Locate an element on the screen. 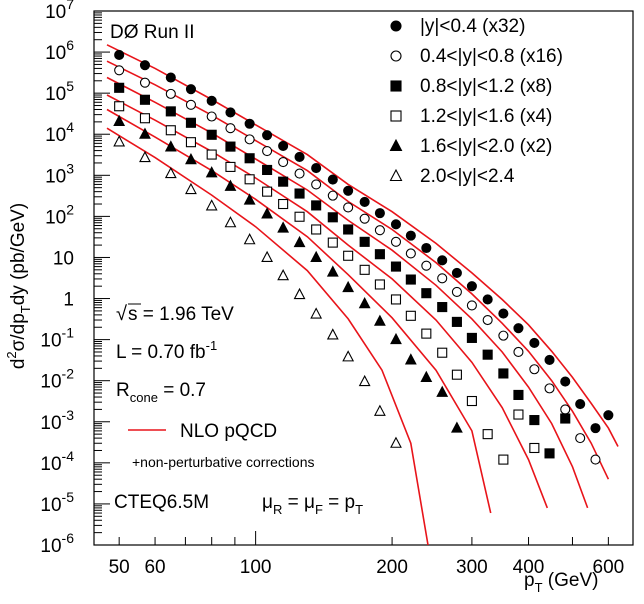 The height and width of the screenshot is (604, 644). legend-label: 1.2<|y|<1.6 (x4) is located at coordinates (486, 116).